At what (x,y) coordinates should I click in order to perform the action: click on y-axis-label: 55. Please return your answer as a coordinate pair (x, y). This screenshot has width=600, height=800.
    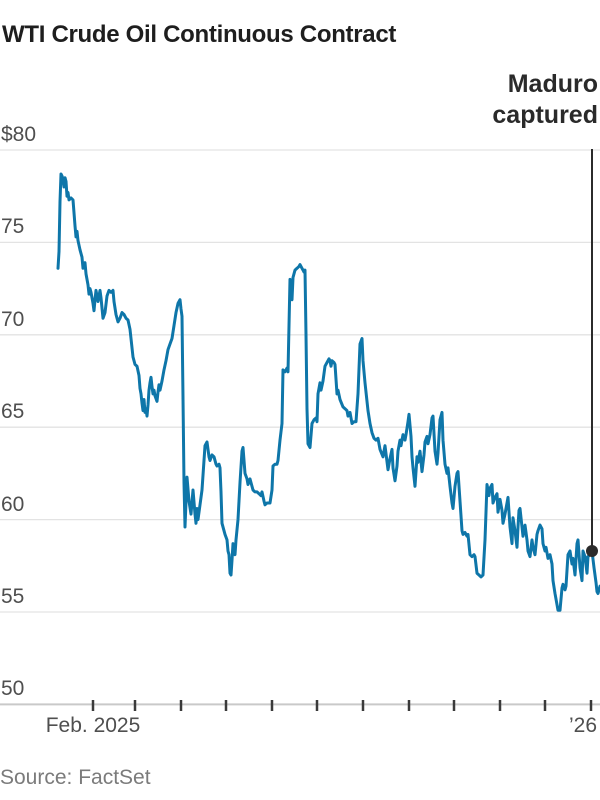
    Looking at the image, I should click on (13, 596).